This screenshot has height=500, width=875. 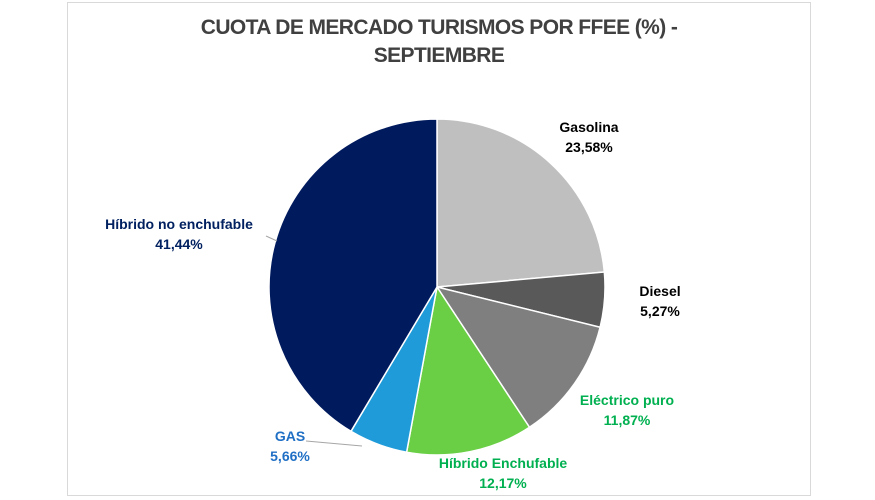 I want to click on pie-slice-h-brido-enchufable, so click(x=468, y=370).